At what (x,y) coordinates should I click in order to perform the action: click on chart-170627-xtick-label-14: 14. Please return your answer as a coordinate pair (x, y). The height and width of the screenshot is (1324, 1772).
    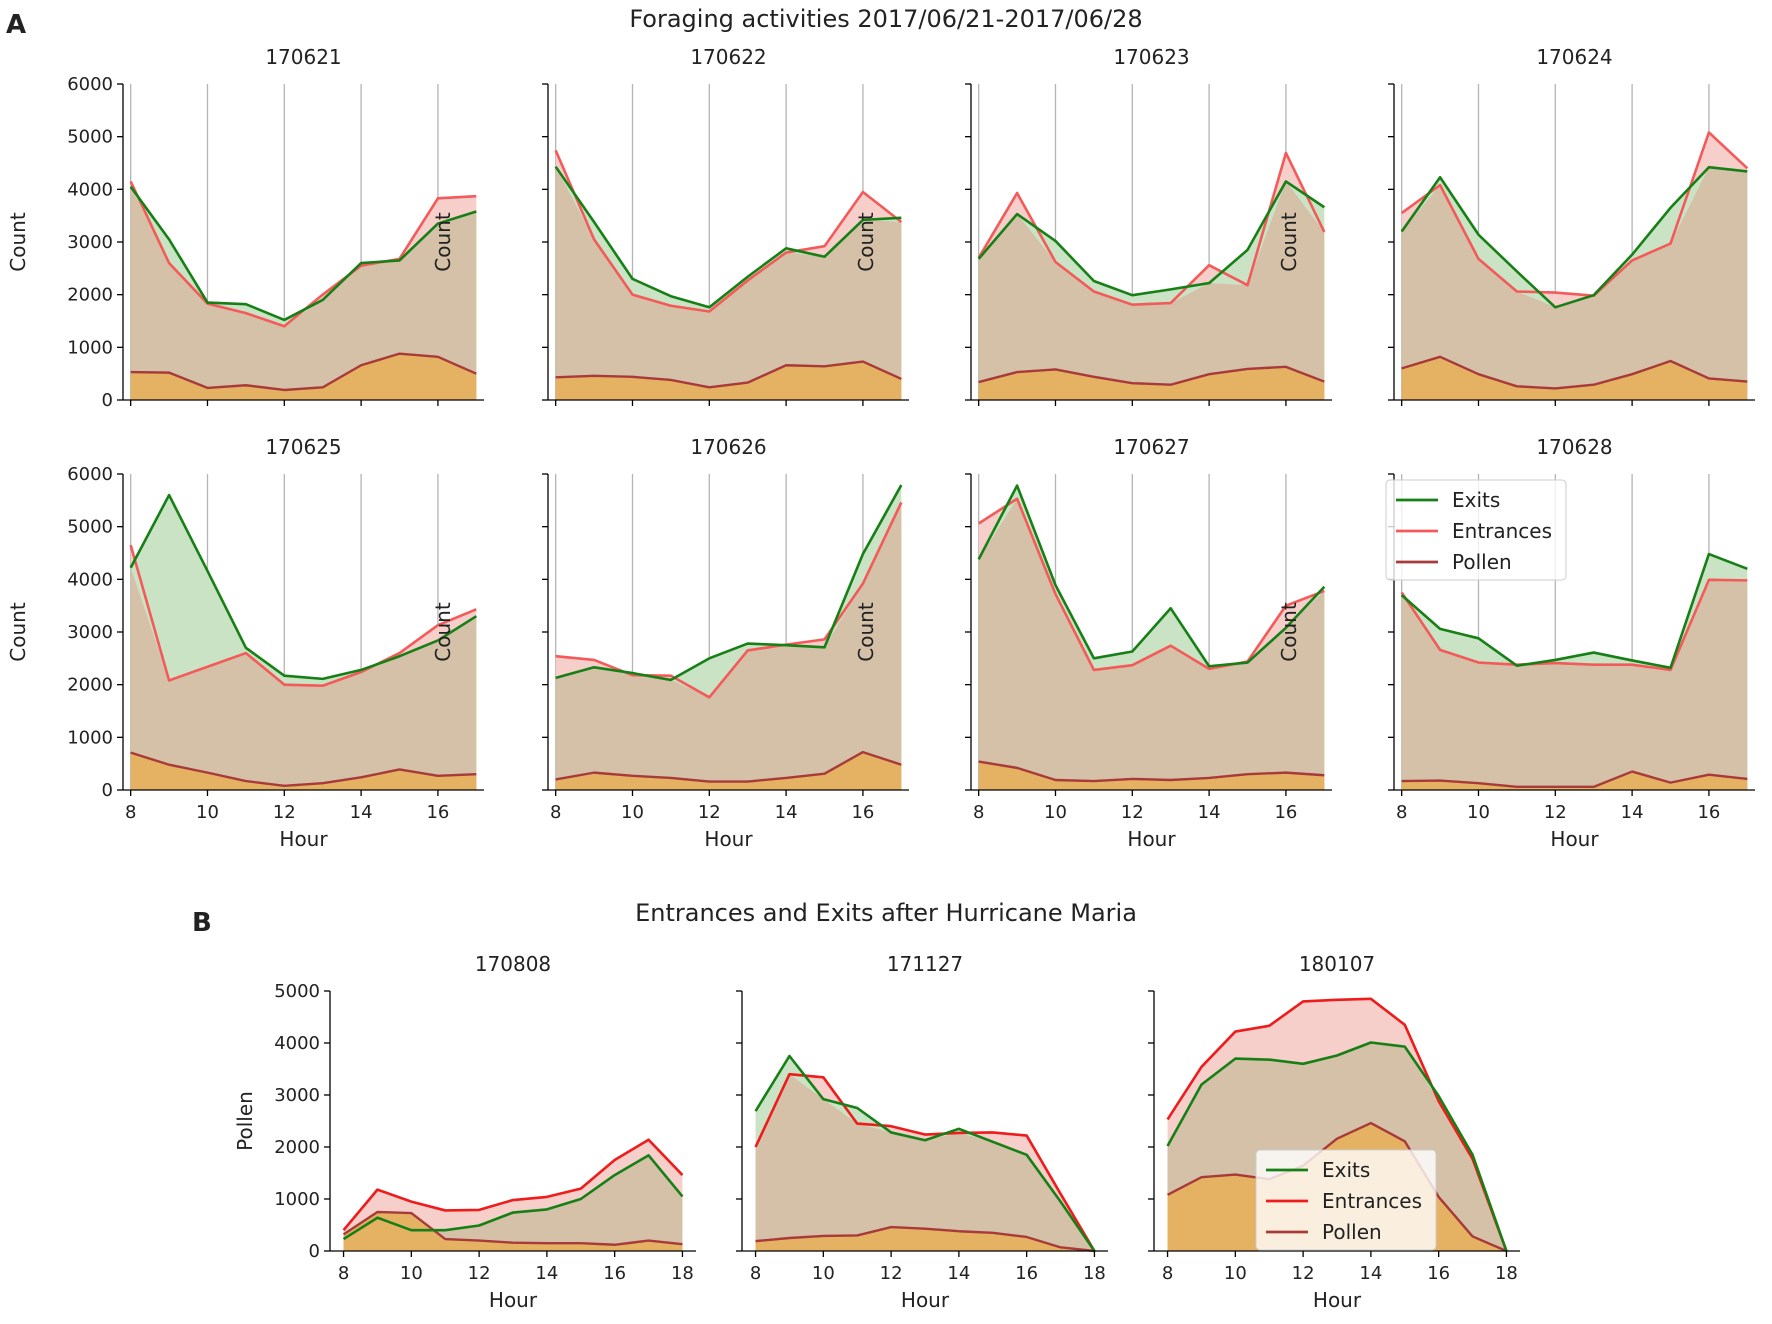
    Looking at the image, I should click on (1209, 812).